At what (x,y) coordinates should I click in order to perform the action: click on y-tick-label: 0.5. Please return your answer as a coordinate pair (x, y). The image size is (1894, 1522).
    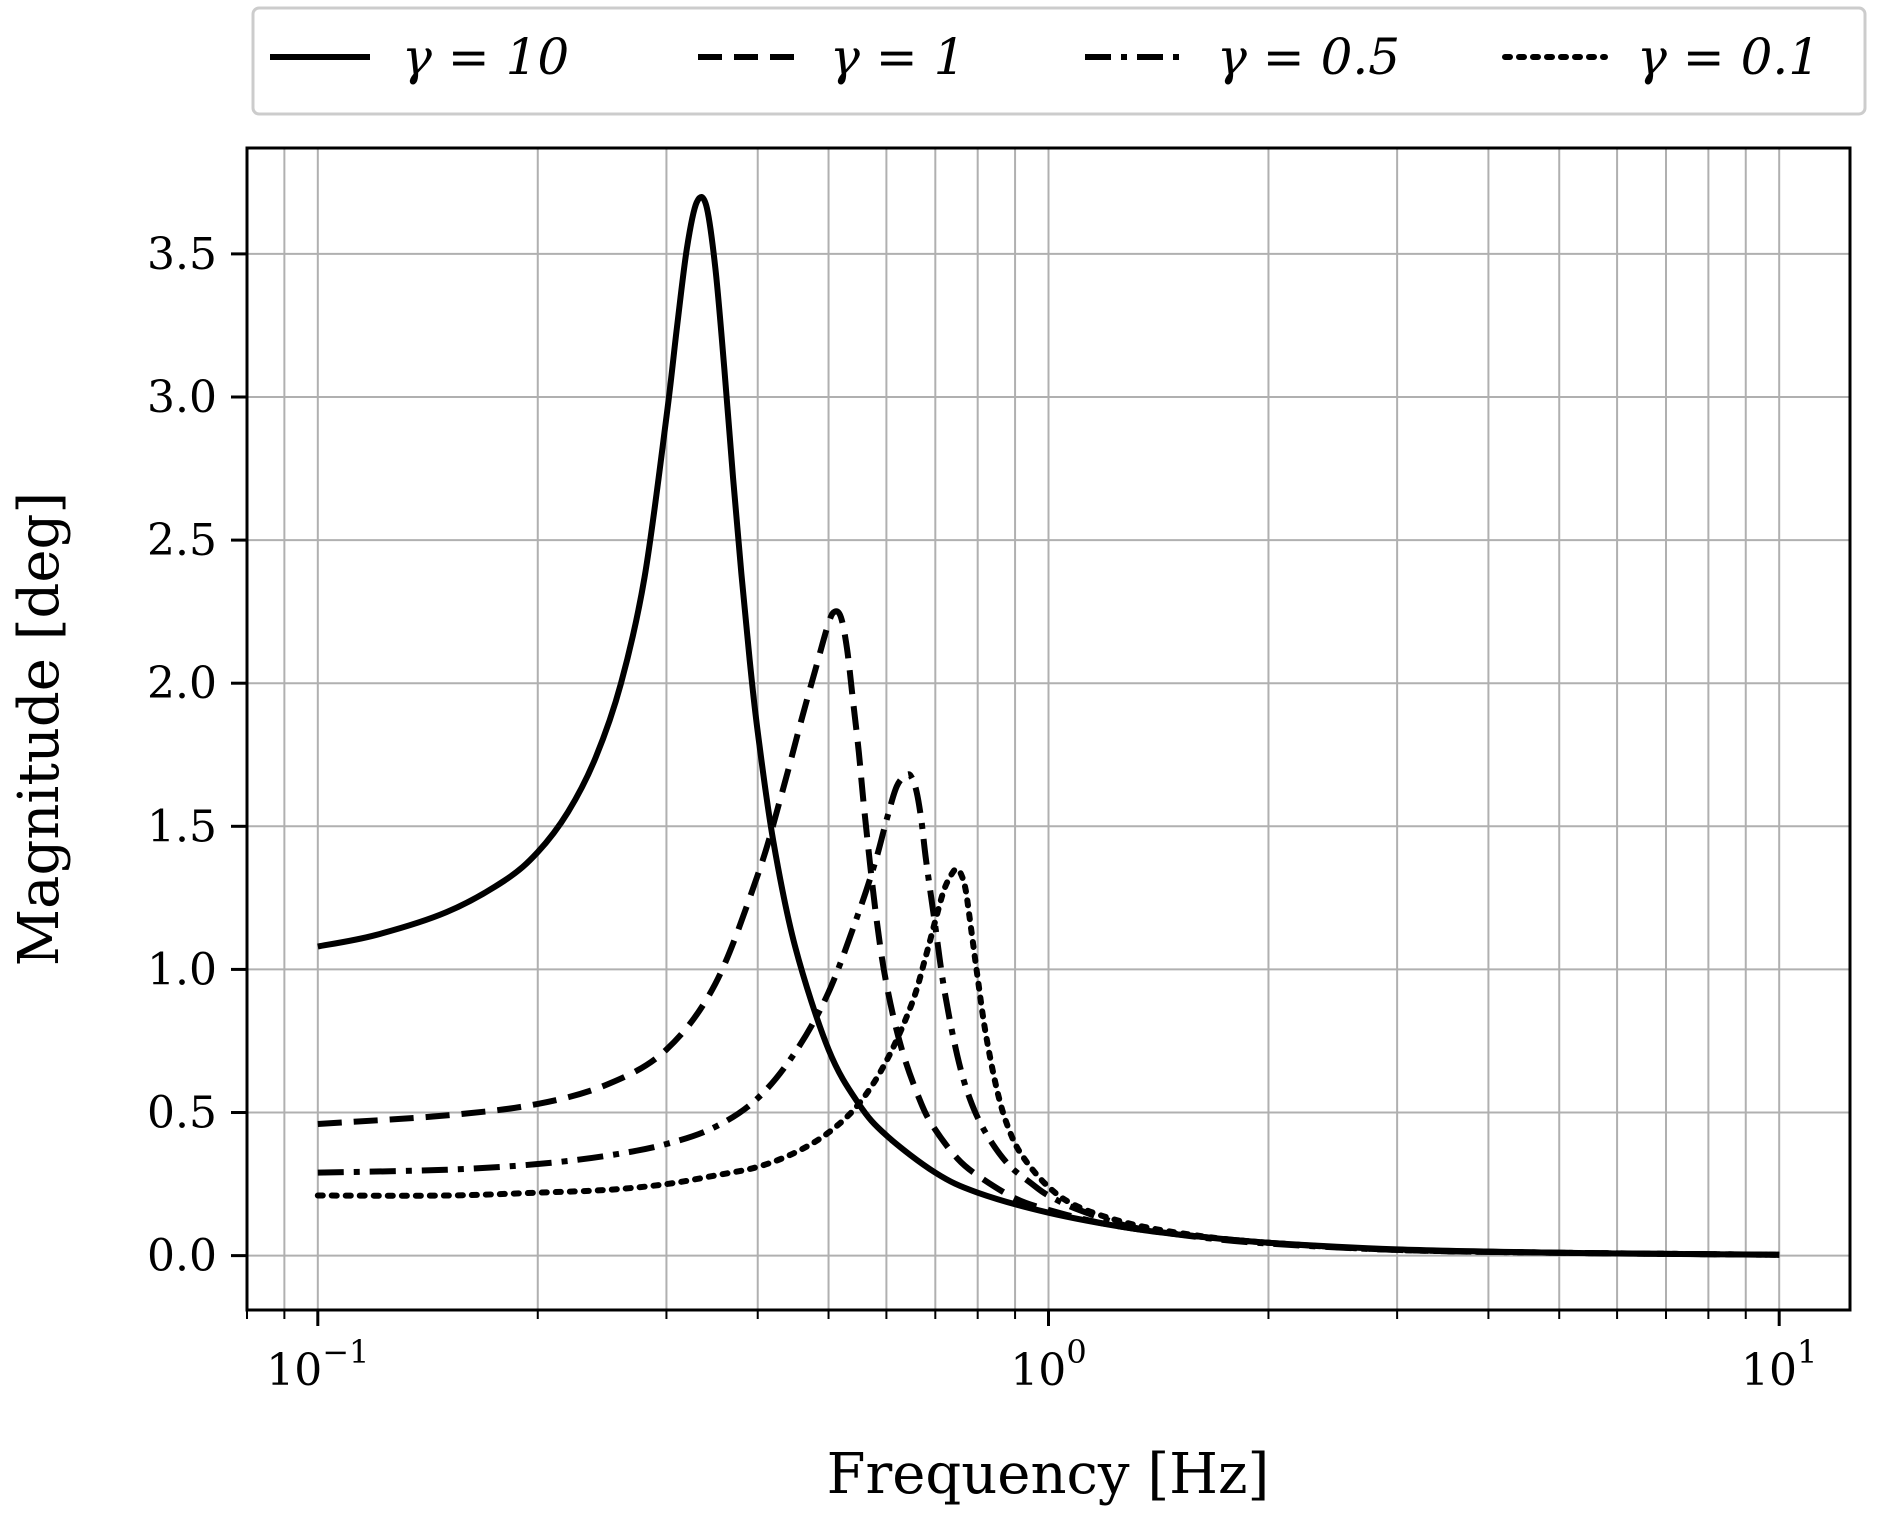
    Looking at the image, I should click on (182, 1113).